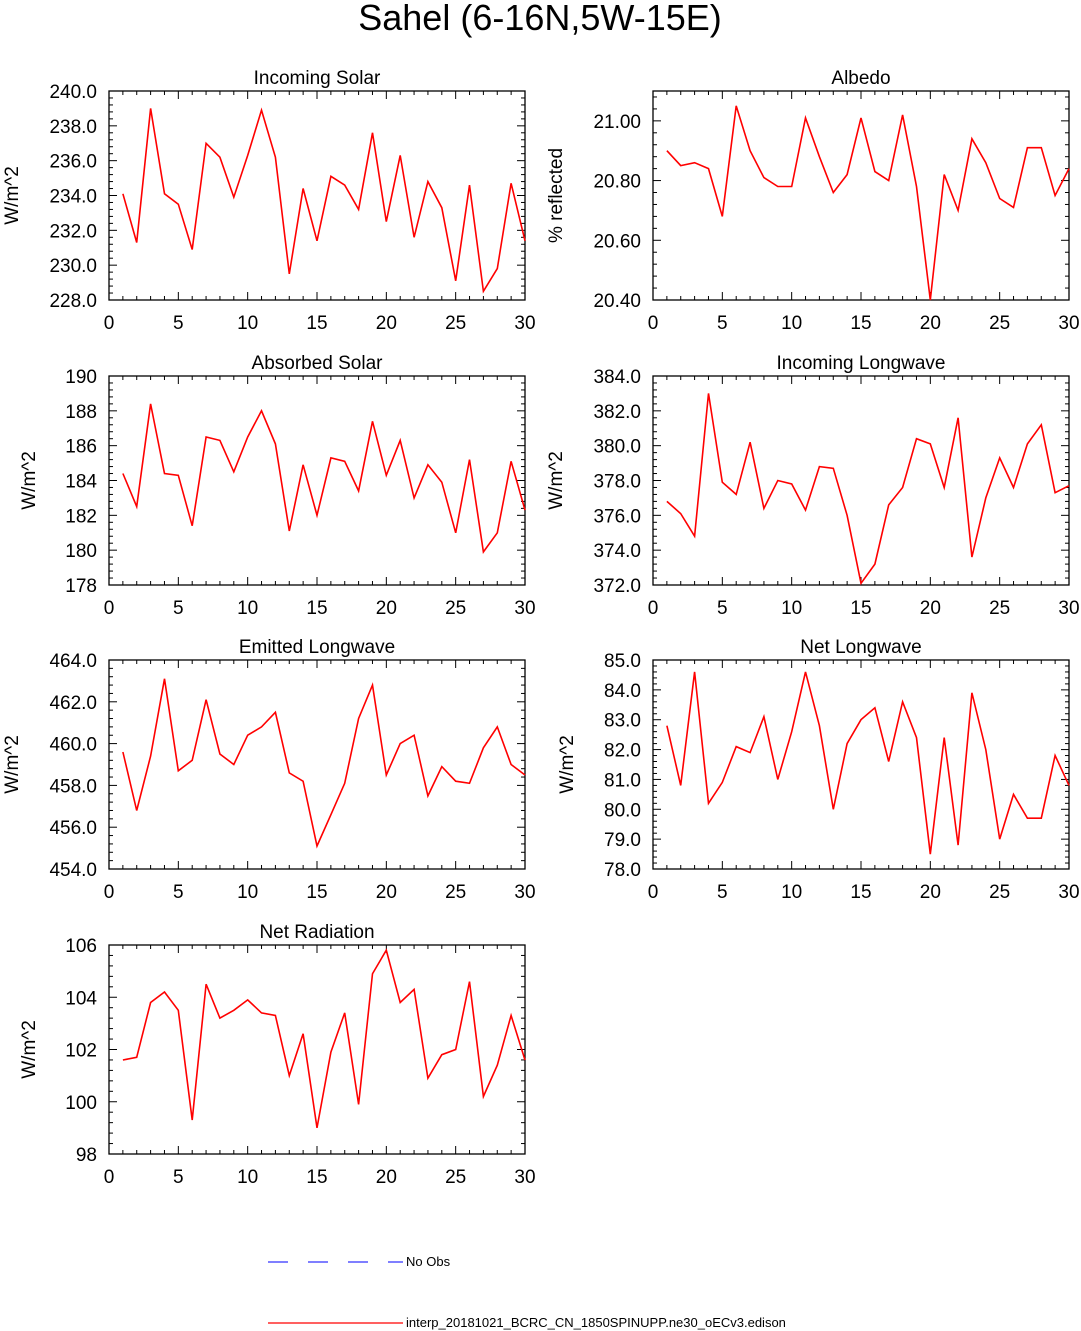 Image resolution: width=1081 pixels, height=1331 pixels. What do you see at coordinates (73, 266) in the screenshot?
I see `y-tick-label: 230.0` at bounding box center [73, 266].